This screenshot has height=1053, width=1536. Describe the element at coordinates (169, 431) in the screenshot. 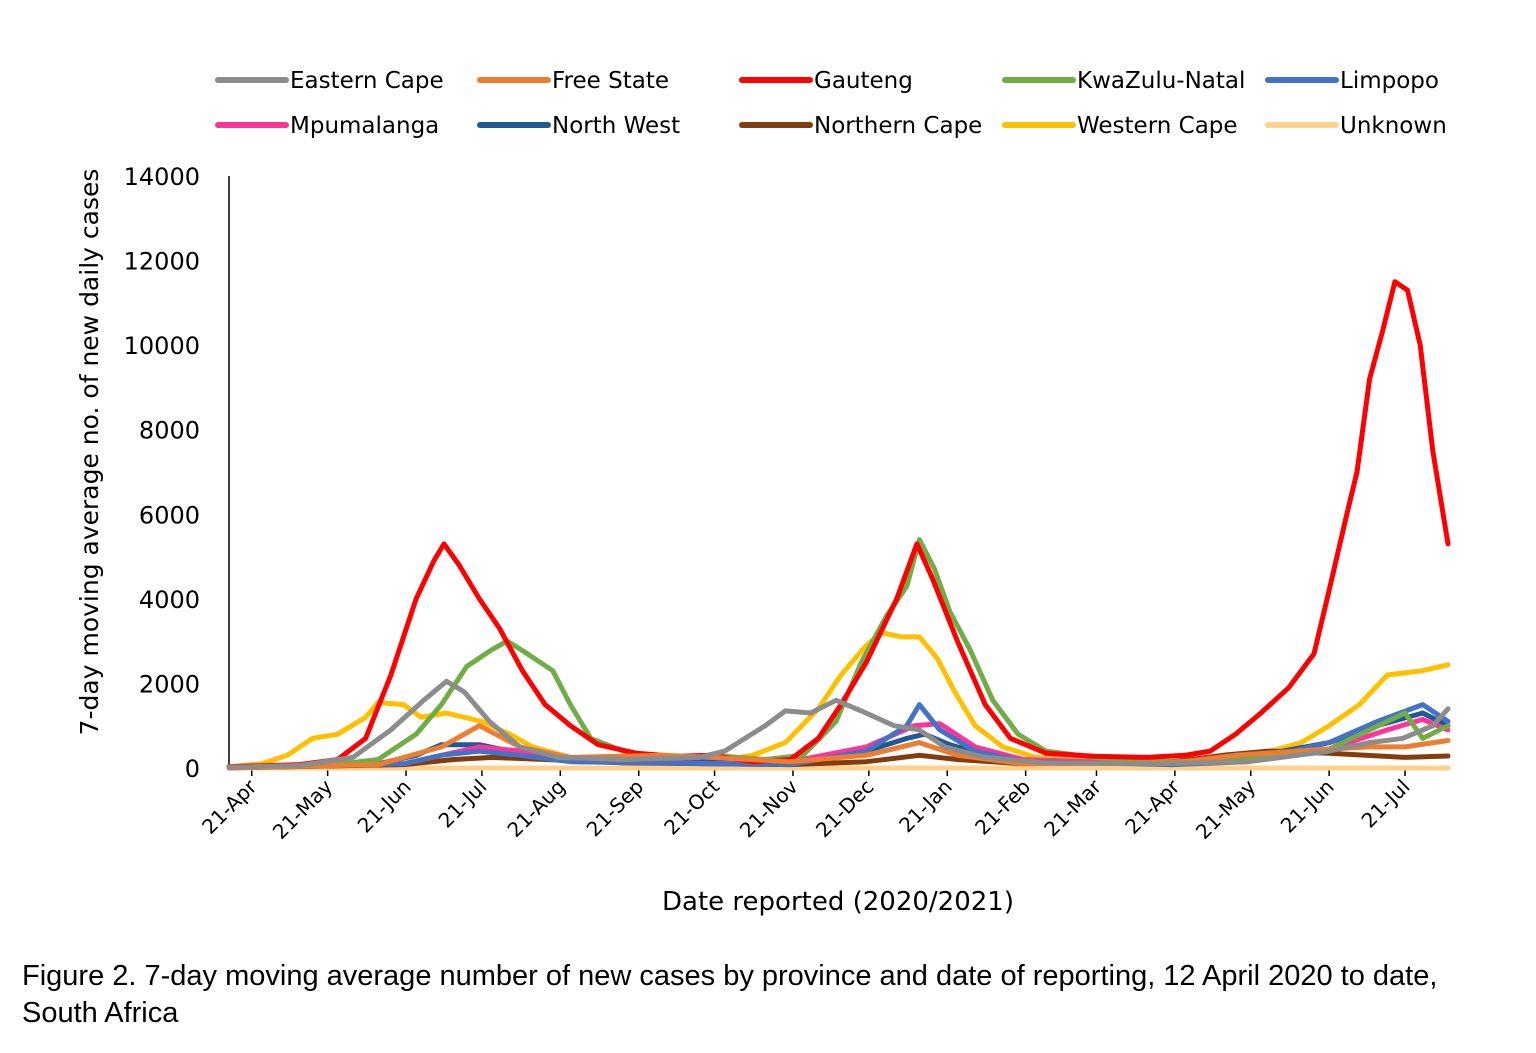

I see `y-tick-label: 8000` at that location.